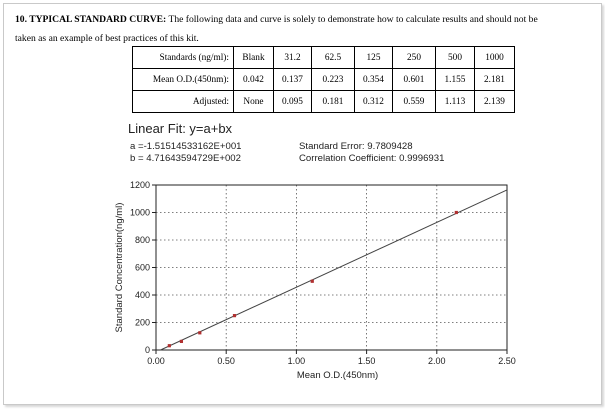  I want to click on fit-standard-error: Standard Error: 9.7809428, so click(356, 146).